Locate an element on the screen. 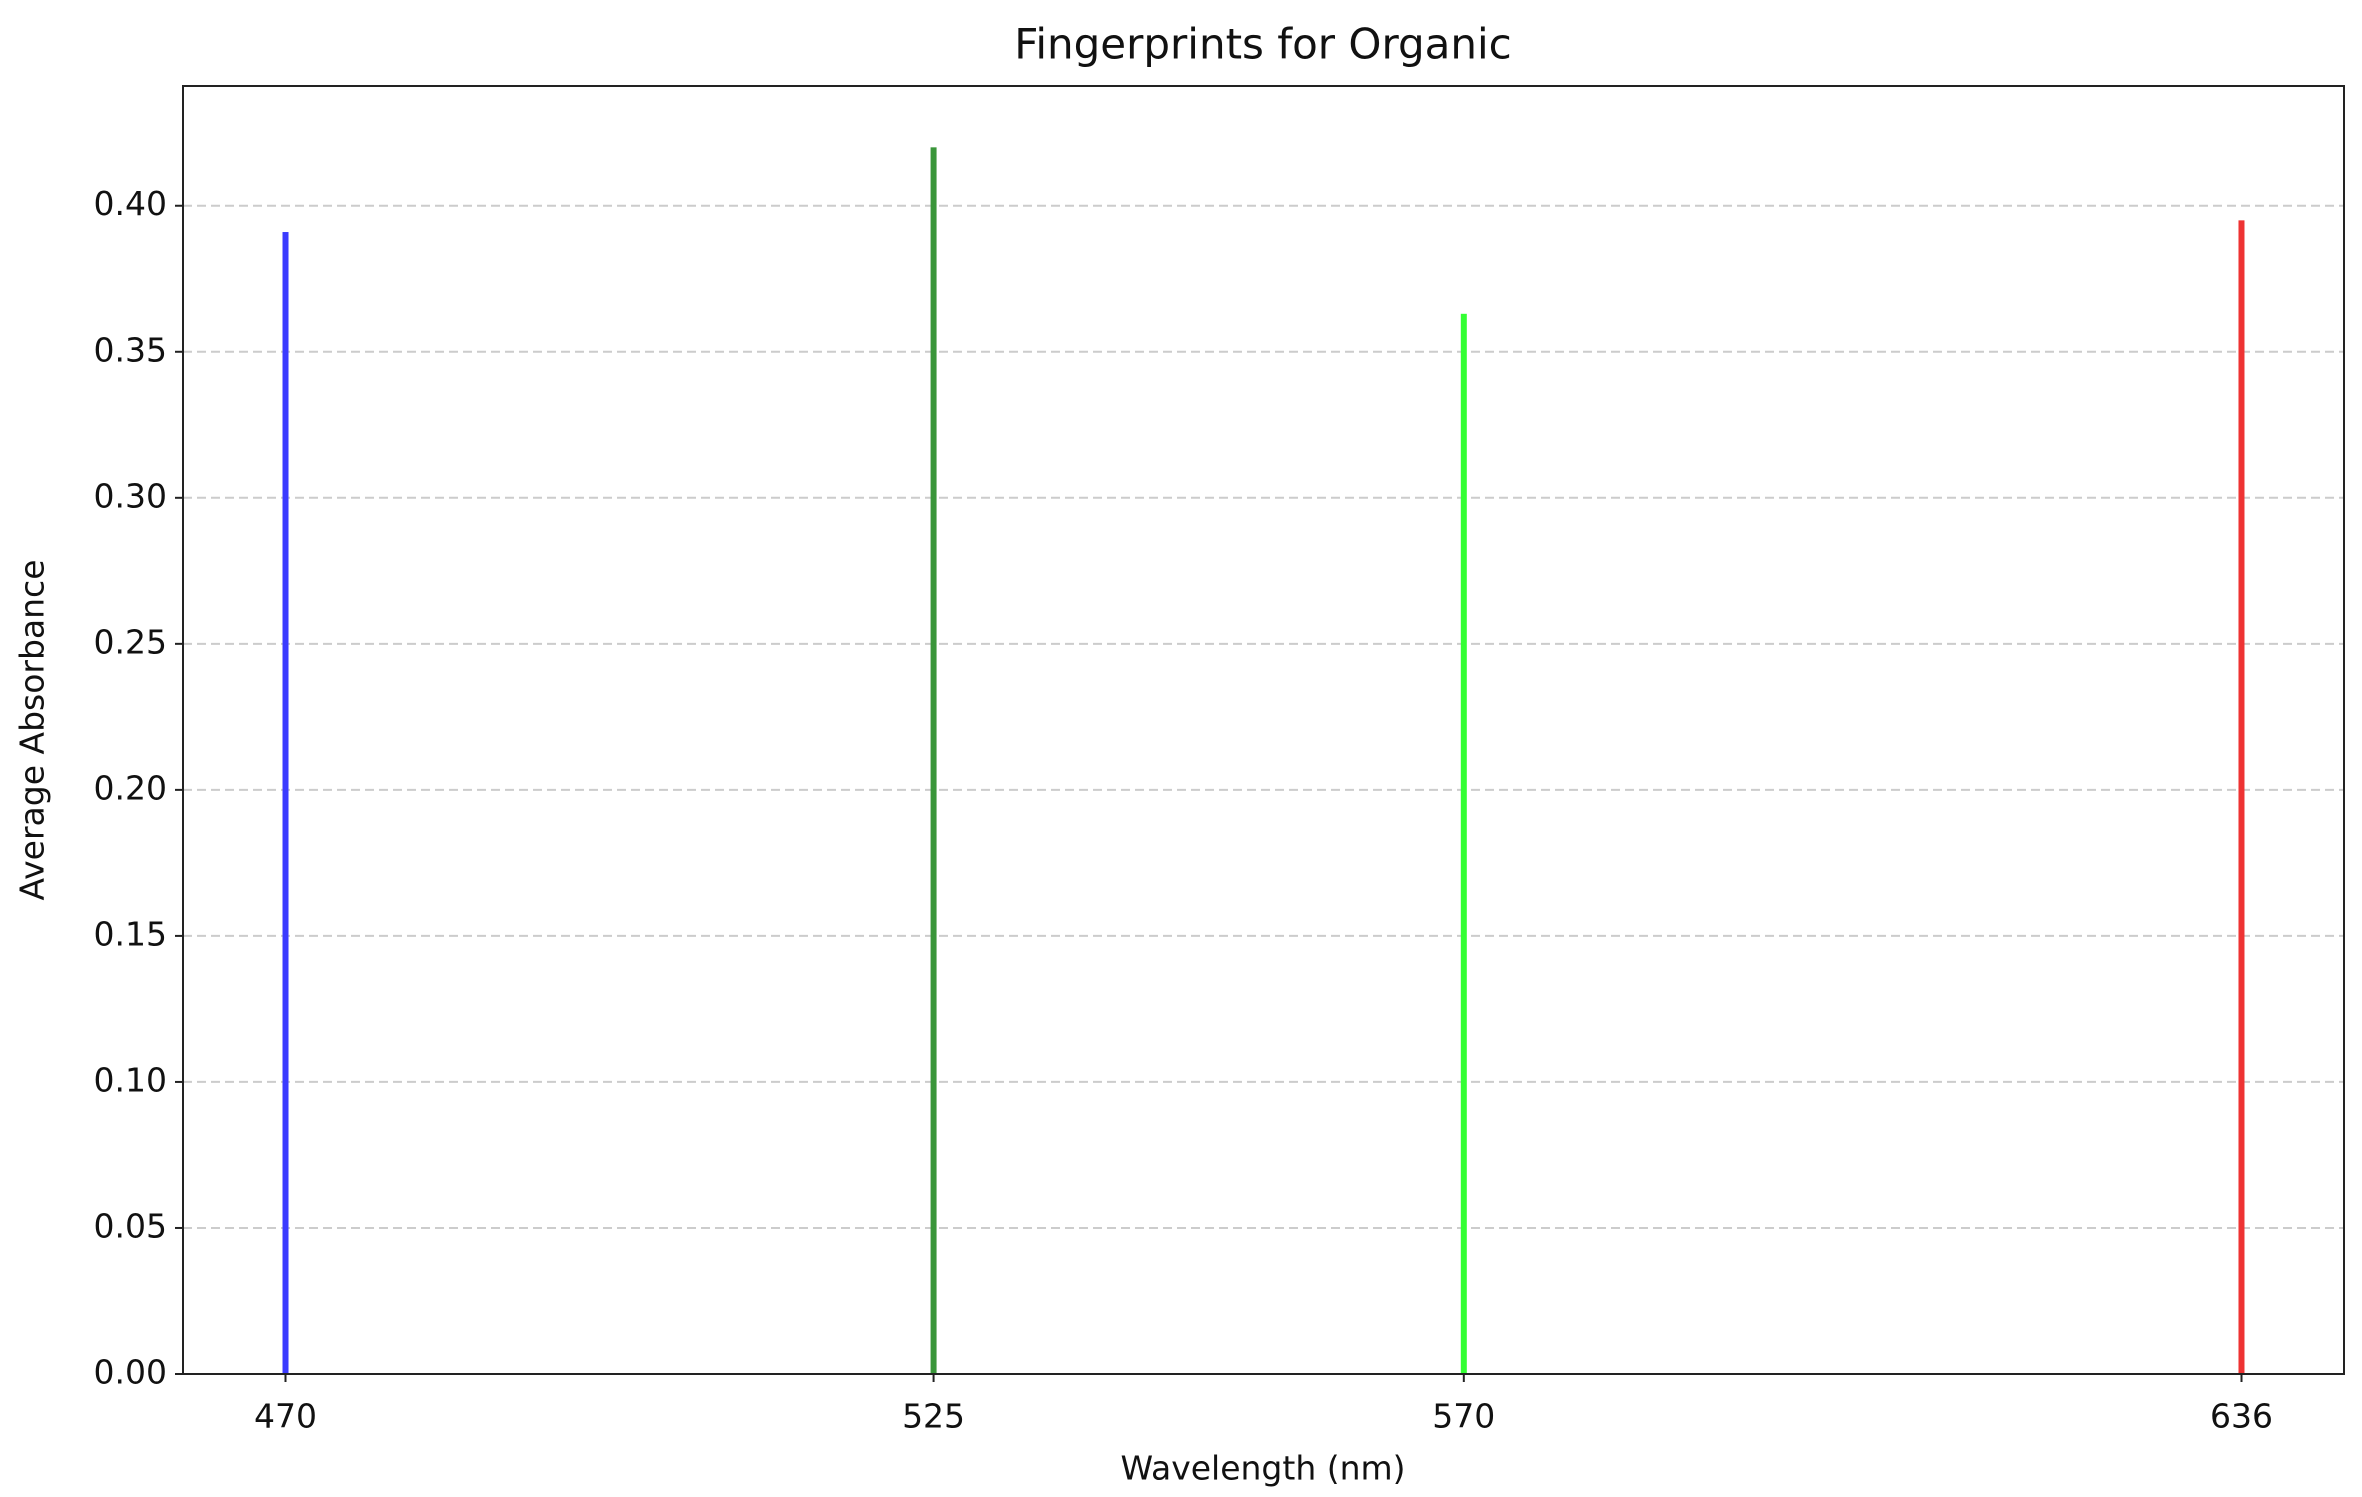  x-axis-label: Wavelength (nm) is located at coordinates (1262, 1468).